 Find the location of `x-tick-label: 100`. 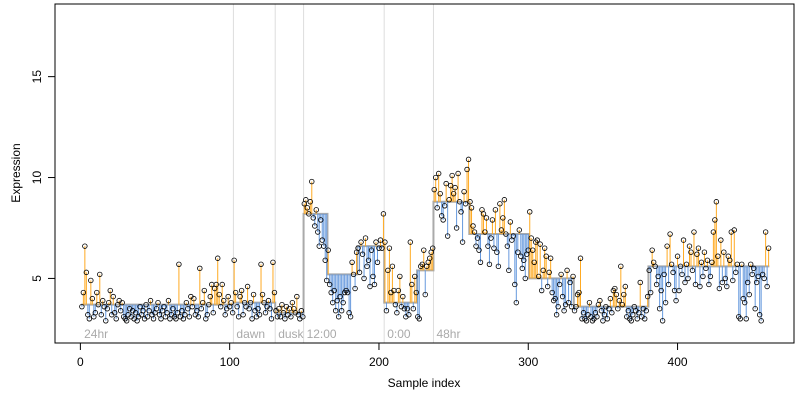

x-tick-label: 100 is located at coordinates (230, 362).